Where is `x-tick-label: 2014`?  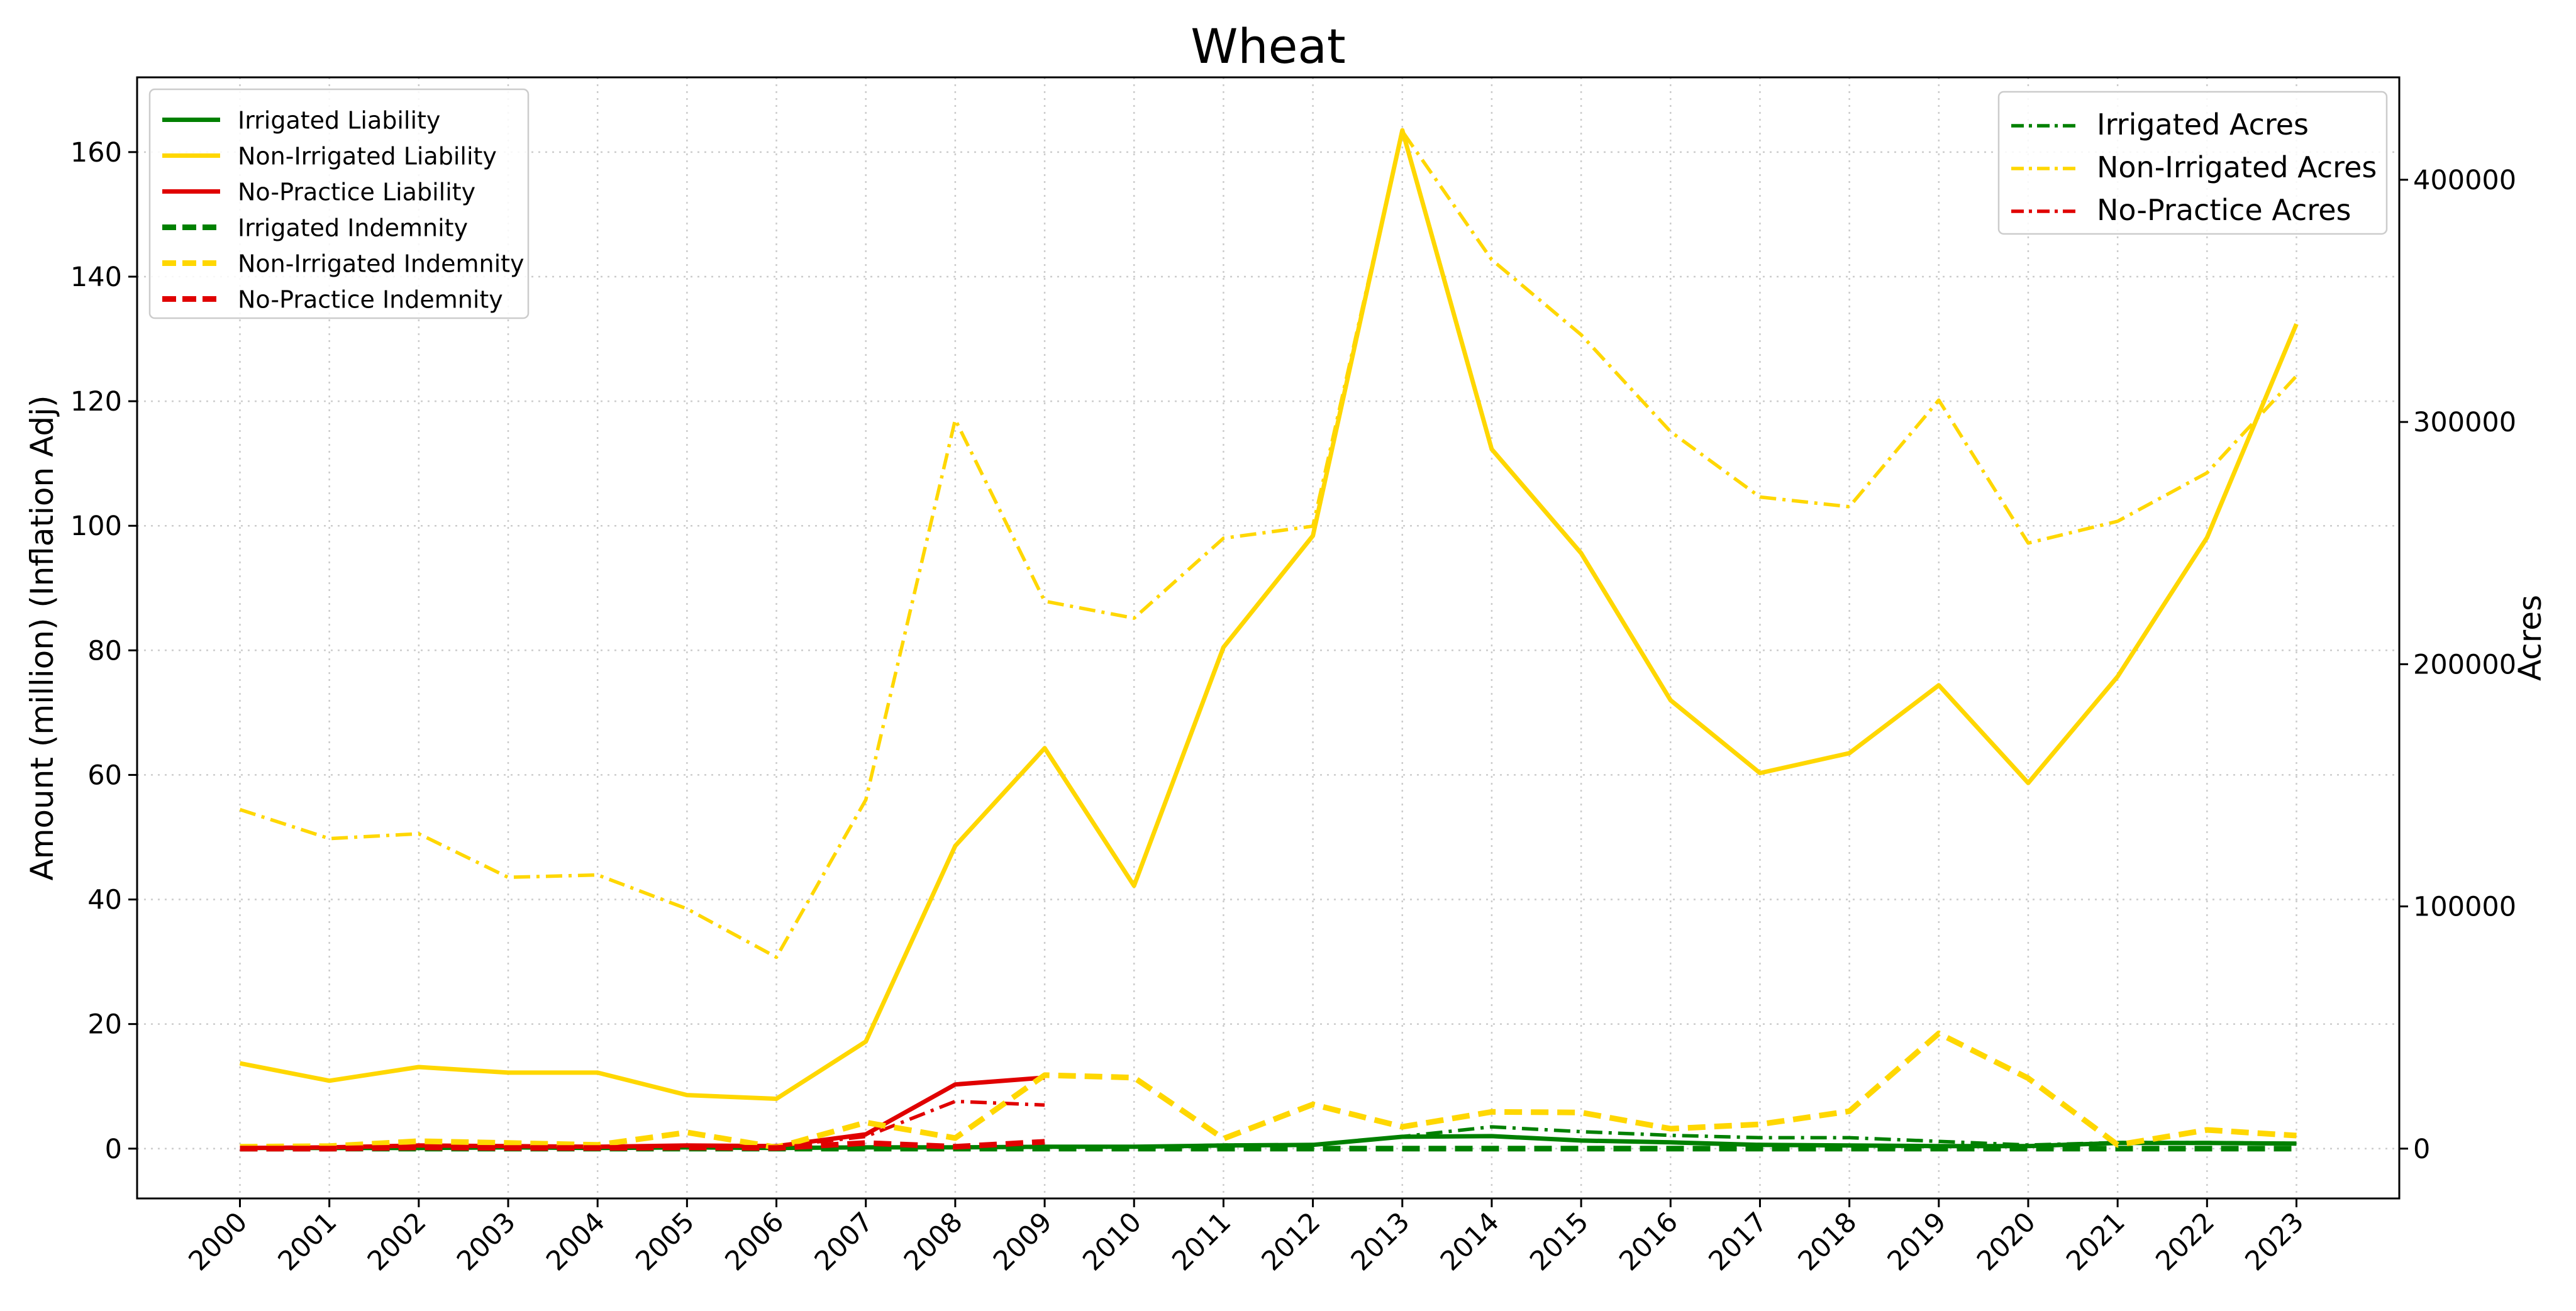
x-tick-label: 2014 is located at coordinates (1470, 1242).